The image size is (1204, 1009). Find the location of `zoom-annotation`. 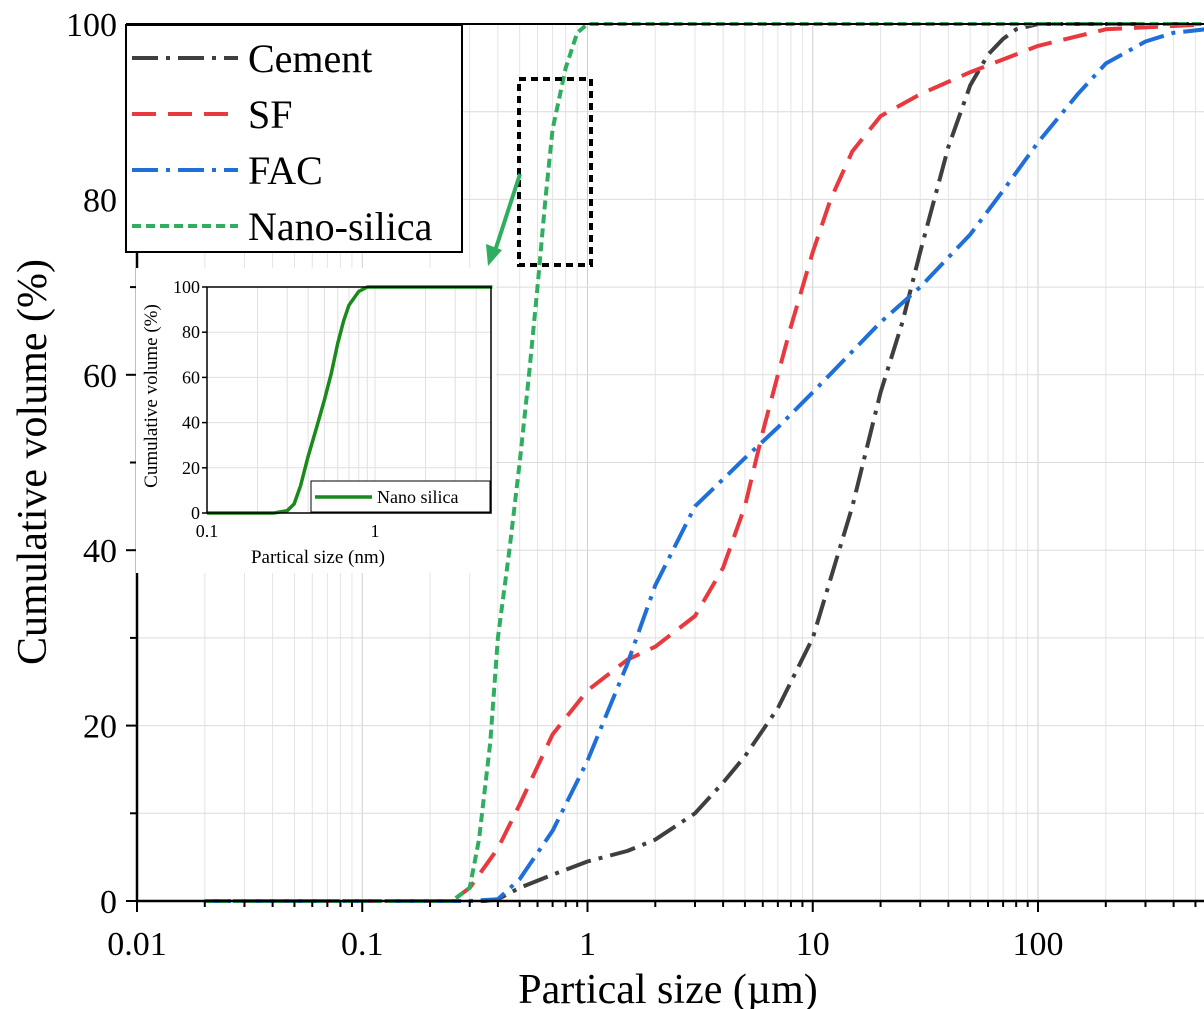

zoom-annotation is located at coordinates (539, 172).